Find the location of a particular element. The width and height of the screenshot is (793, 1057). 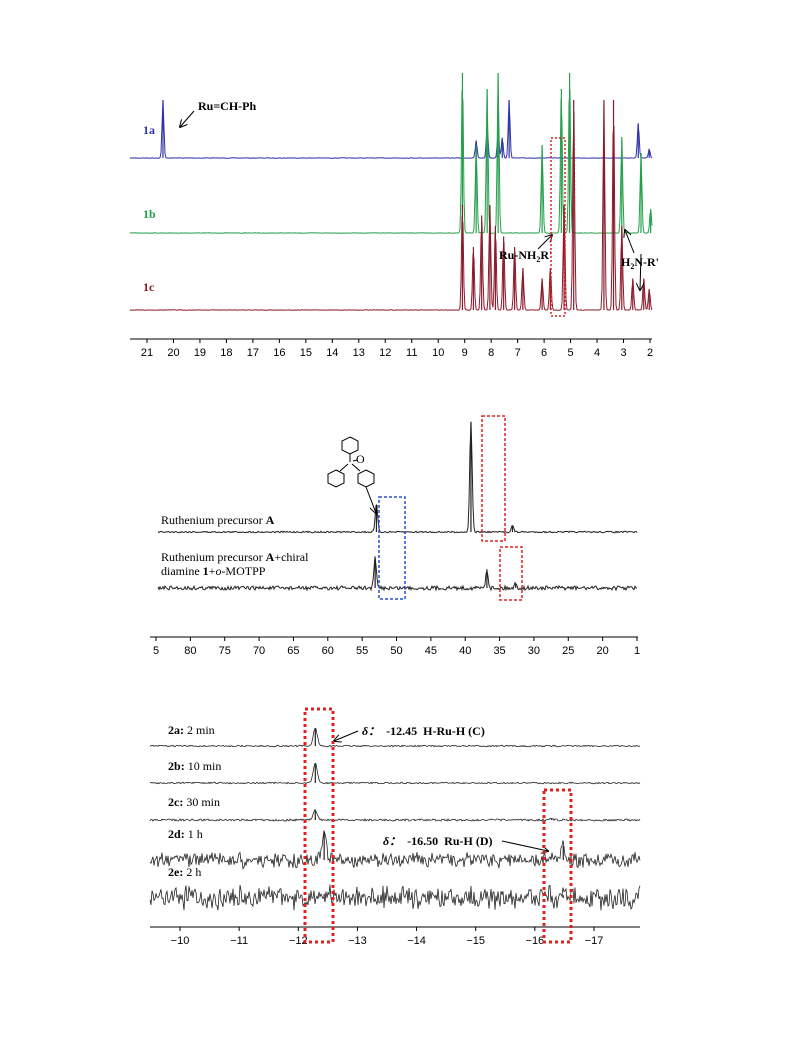

tick-label: 45 is located at coordinates (431, 651).